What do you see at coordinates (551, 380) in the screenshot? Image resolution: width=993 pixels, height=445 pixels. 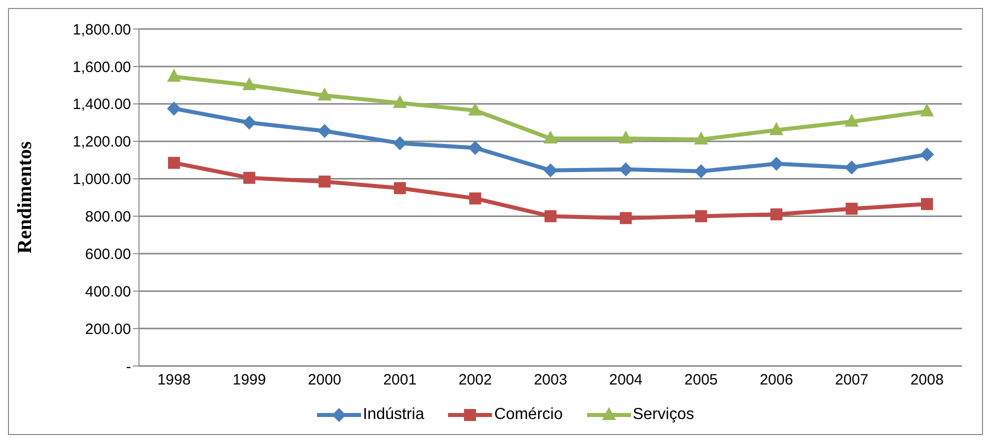 I see `x-tick-label: 2003` at bounding box center [551, 380].